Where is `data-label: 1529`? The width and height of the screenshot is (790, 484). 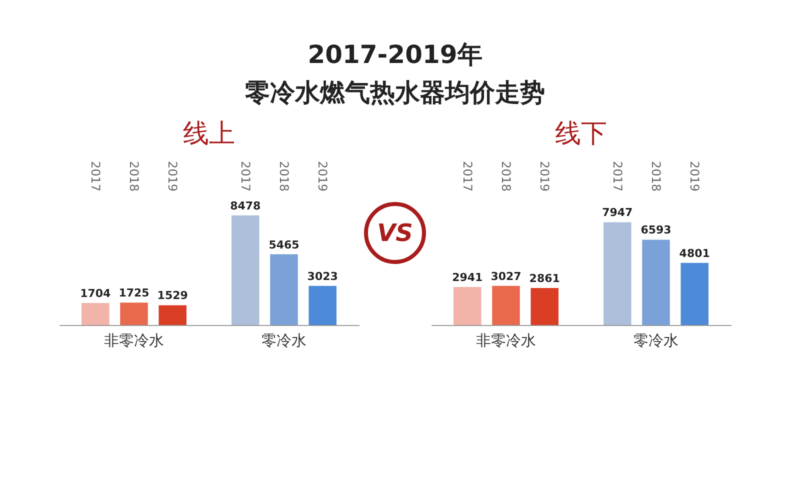
data-label: 1529 is located at coordinates (172, 295).